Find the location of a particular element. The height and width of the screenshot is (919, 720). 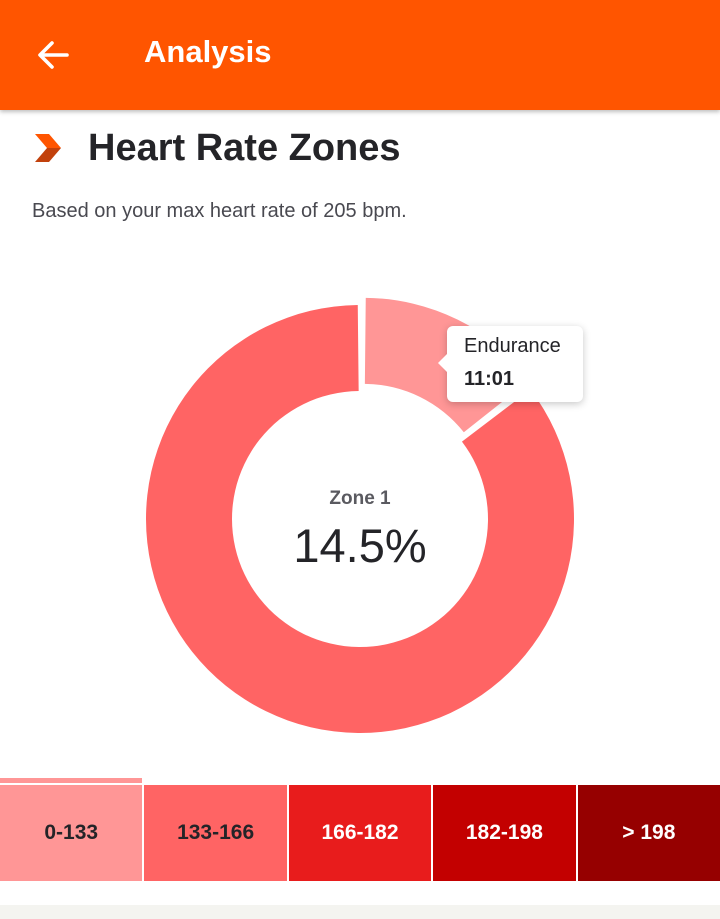

tooltip-label: Endurance is located at coordinates (512, 346).